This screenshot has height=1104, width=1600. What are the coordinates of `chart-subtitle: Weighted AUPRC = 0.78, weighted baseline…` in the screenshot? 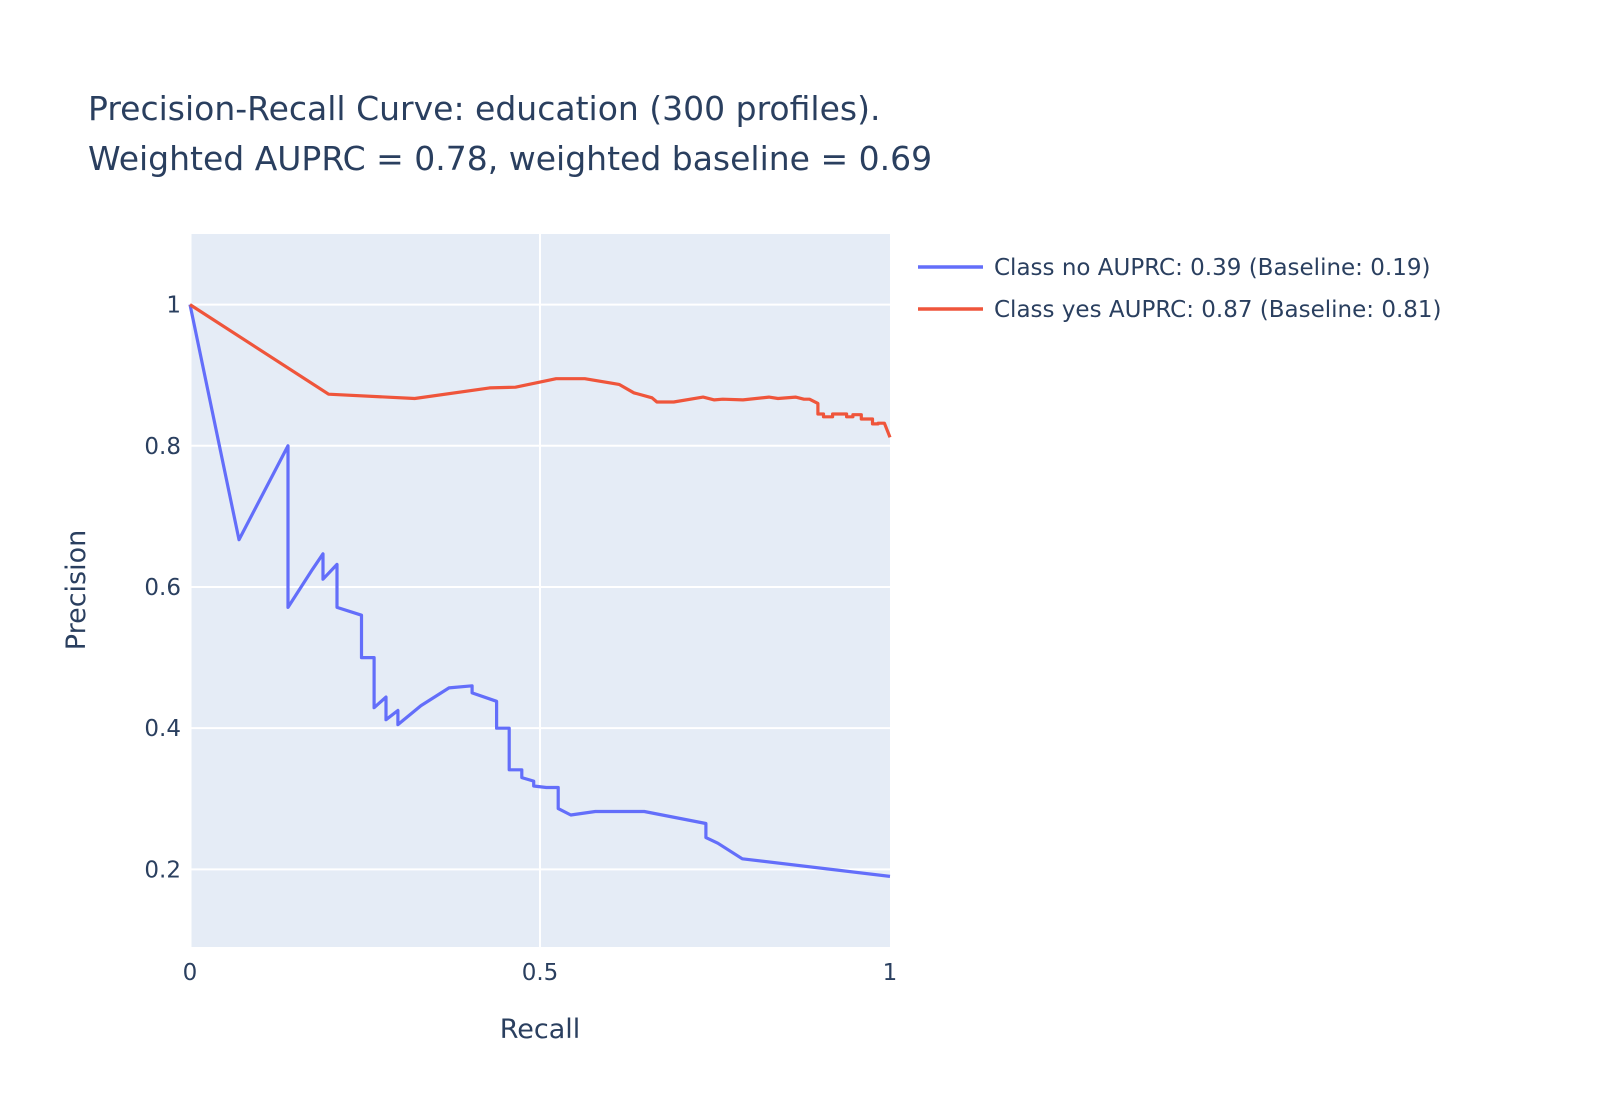 It's located at (510, 158).